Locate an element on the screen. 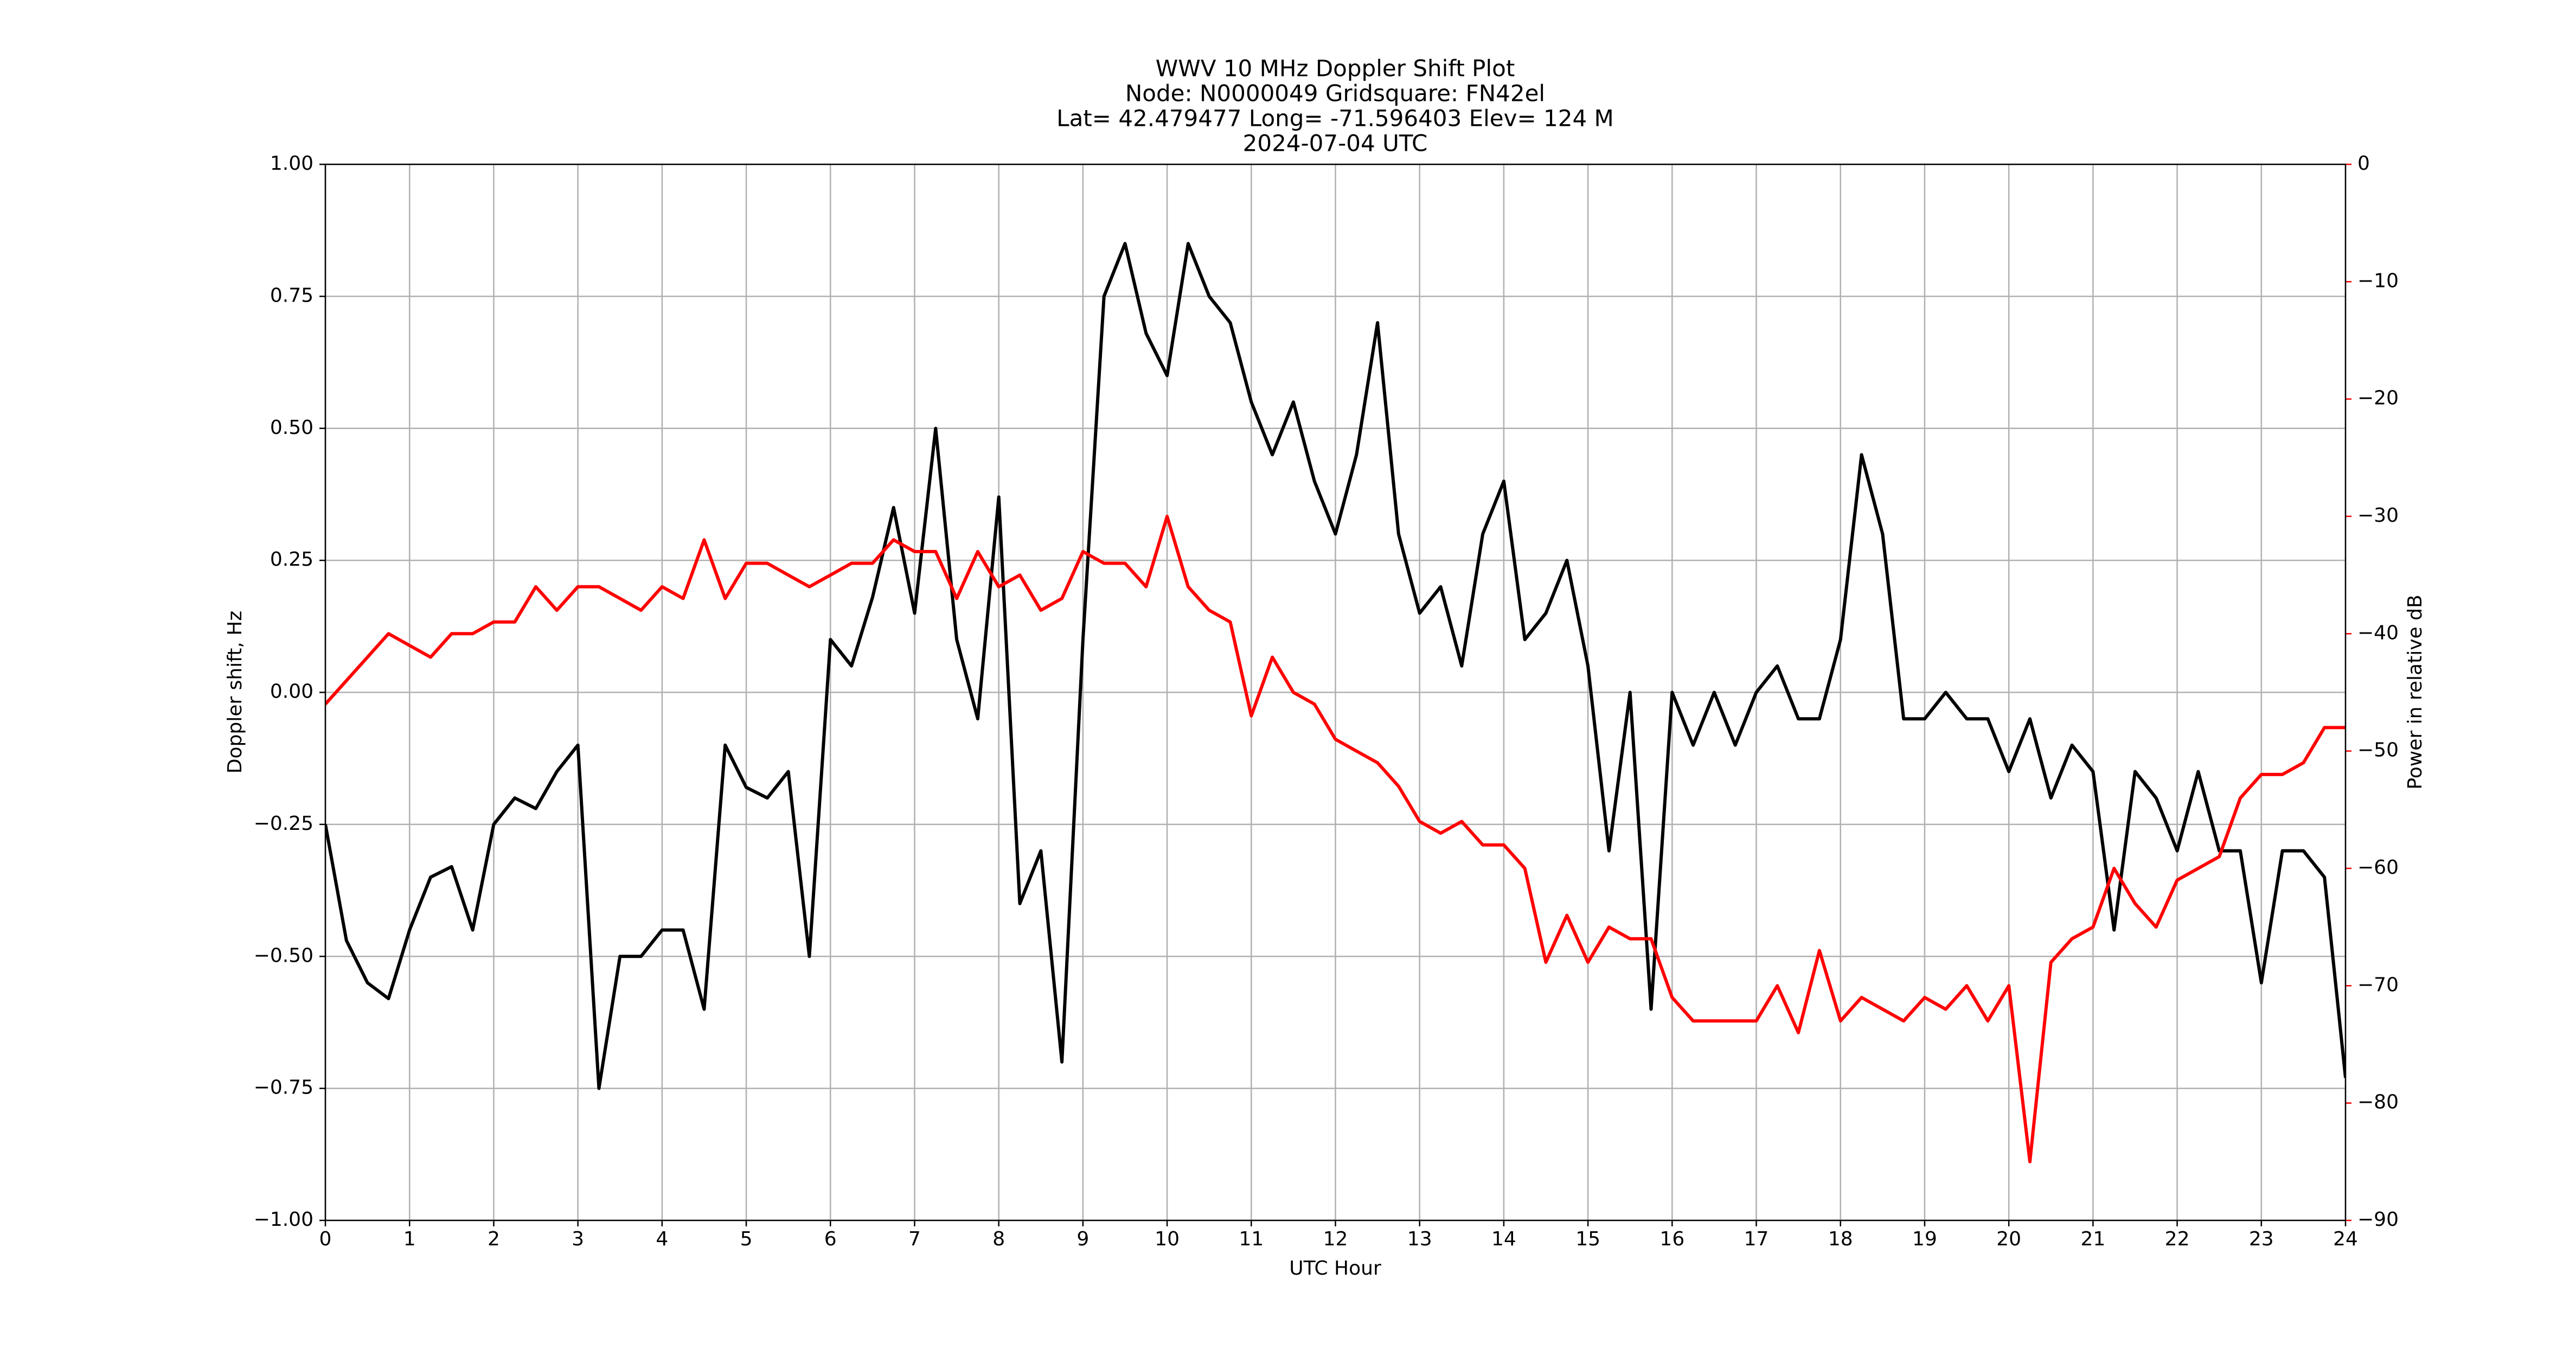 Image resolution: width=2576 pixels, height=1356 pixels. y2-tick-label: −10 is located at coordinates (2378, 281).